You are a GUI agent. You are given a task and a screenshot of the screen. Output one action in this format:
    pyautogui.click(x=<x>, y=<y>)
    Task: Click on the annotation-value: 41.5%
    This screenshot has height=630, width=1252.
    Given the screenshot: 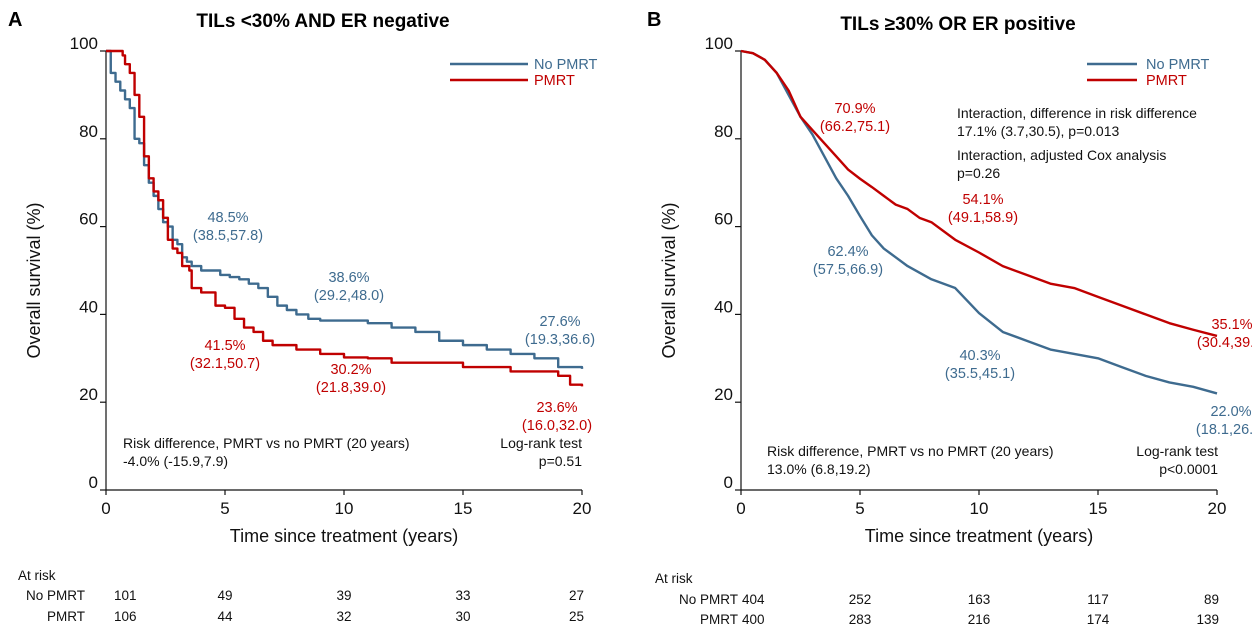 What is the action you would take?
    pyautogui.click(x=224, y=346)
    